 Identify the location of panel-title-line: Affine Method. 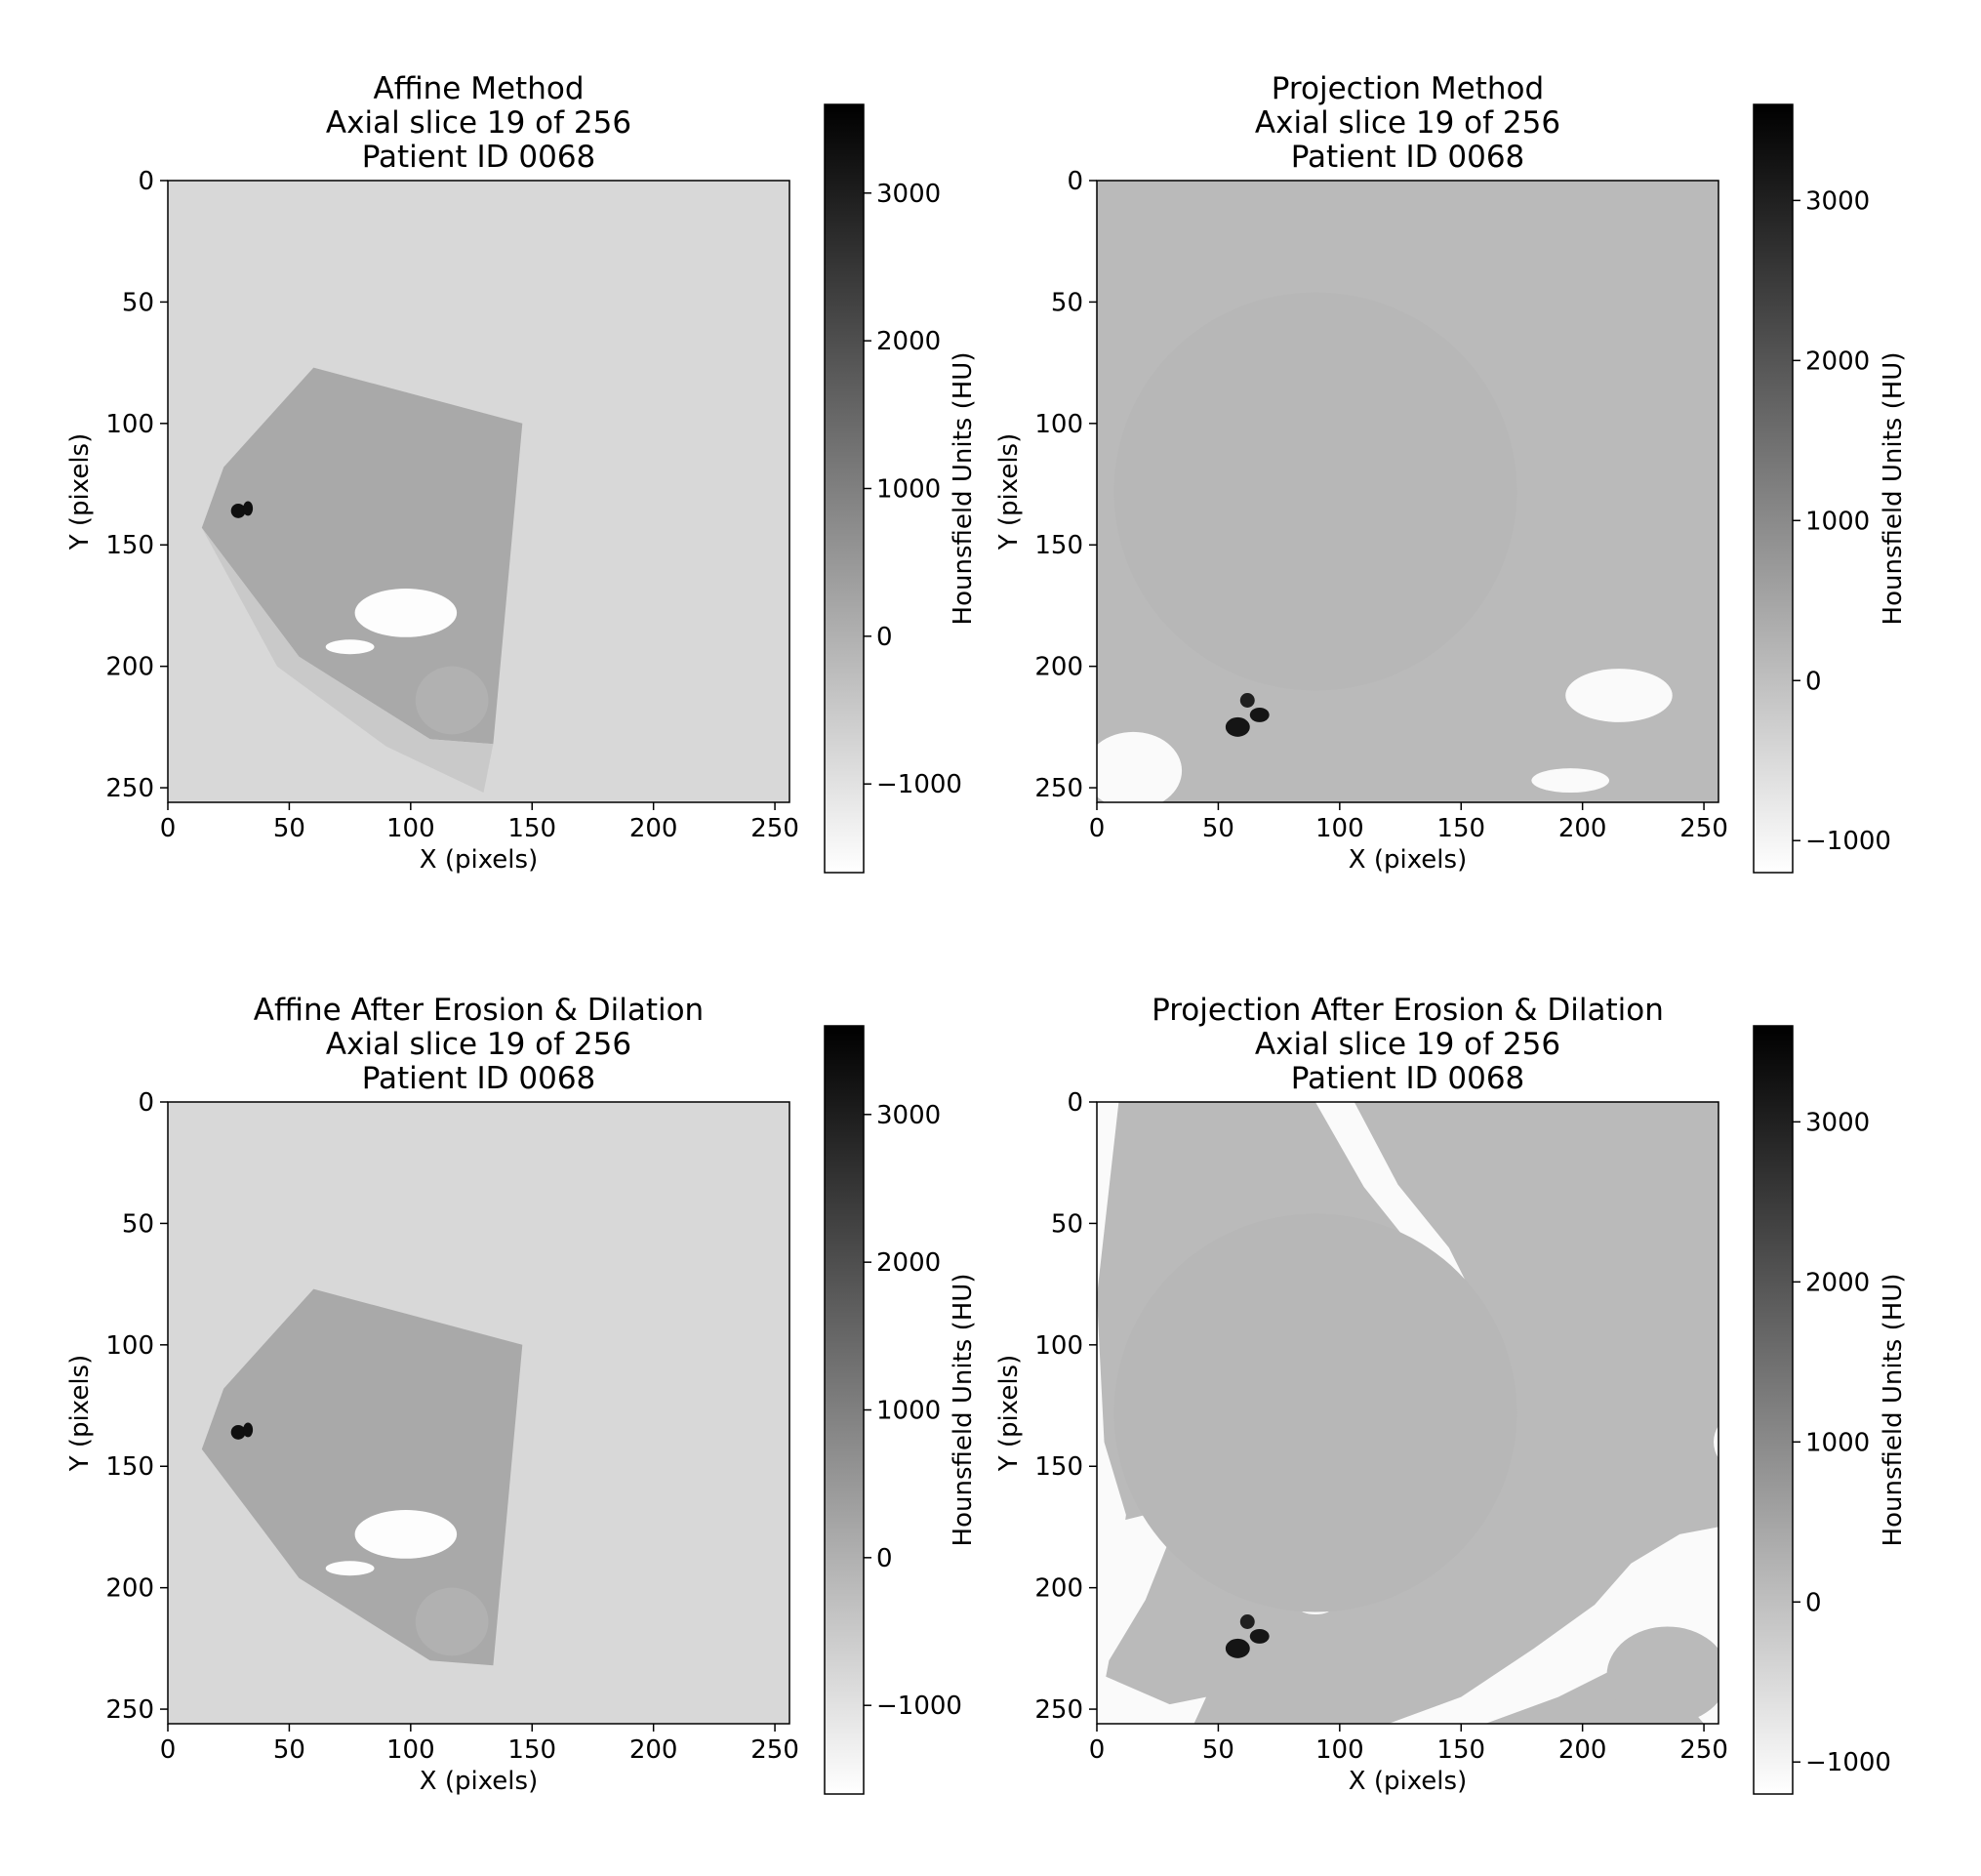
(478, 88).